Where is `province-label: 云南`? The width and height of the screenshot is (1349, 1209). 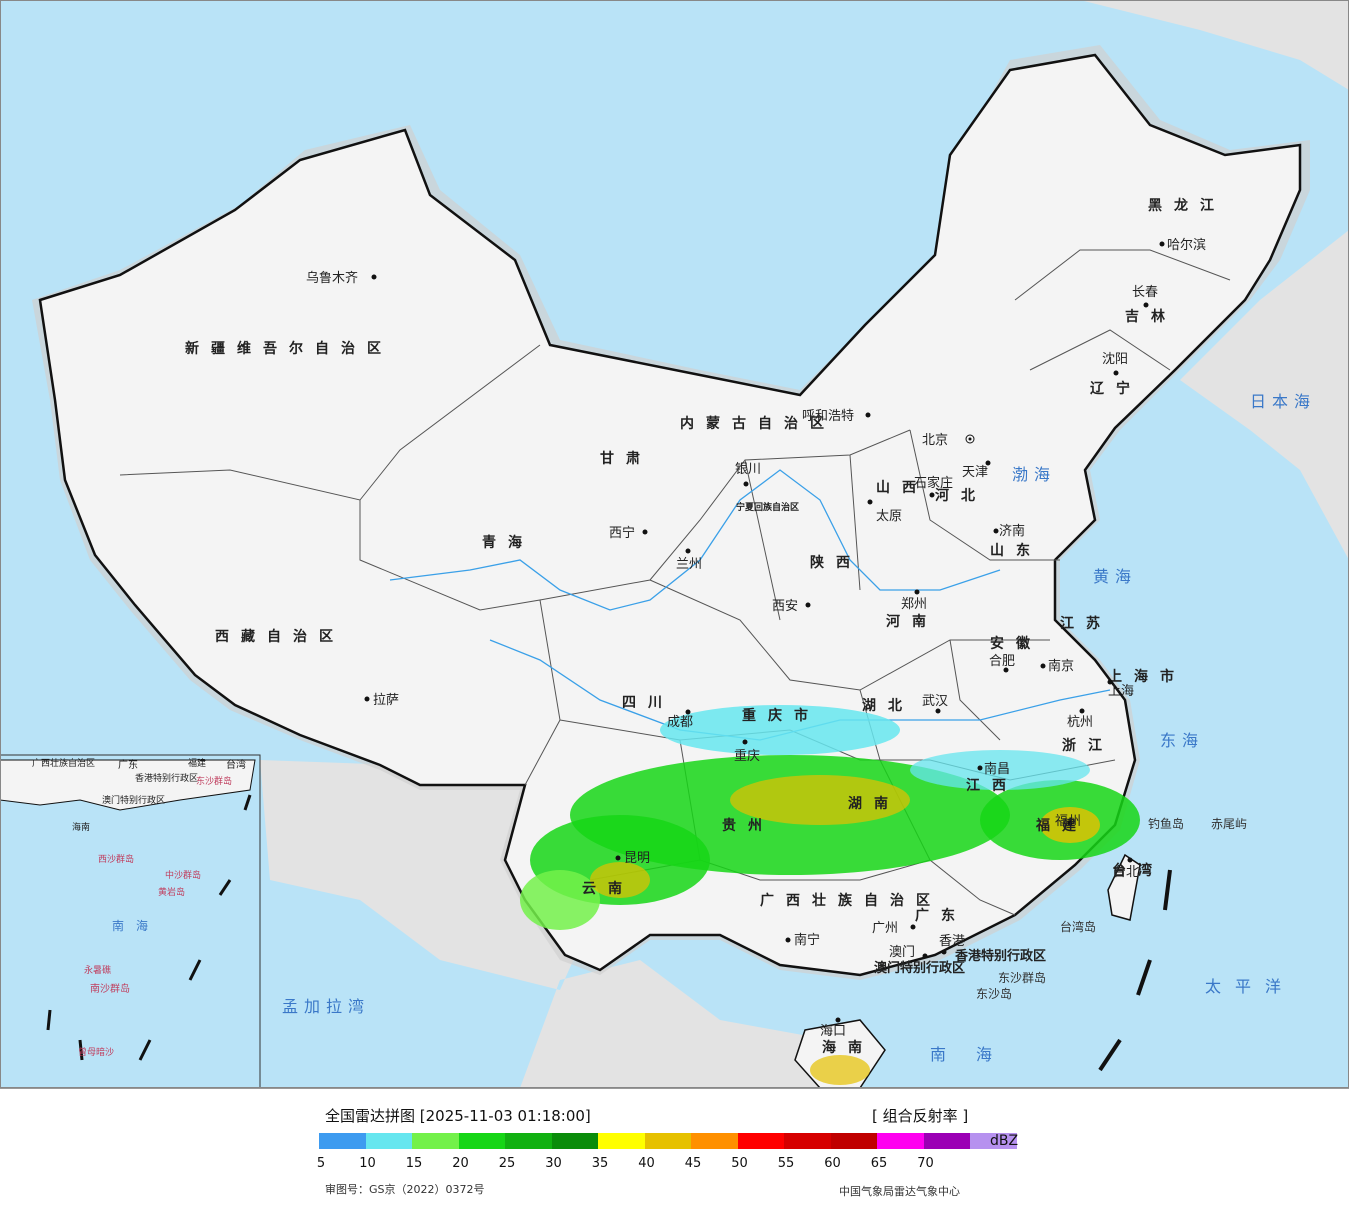 province-label: 云南 is located at coordinates (608, 888).